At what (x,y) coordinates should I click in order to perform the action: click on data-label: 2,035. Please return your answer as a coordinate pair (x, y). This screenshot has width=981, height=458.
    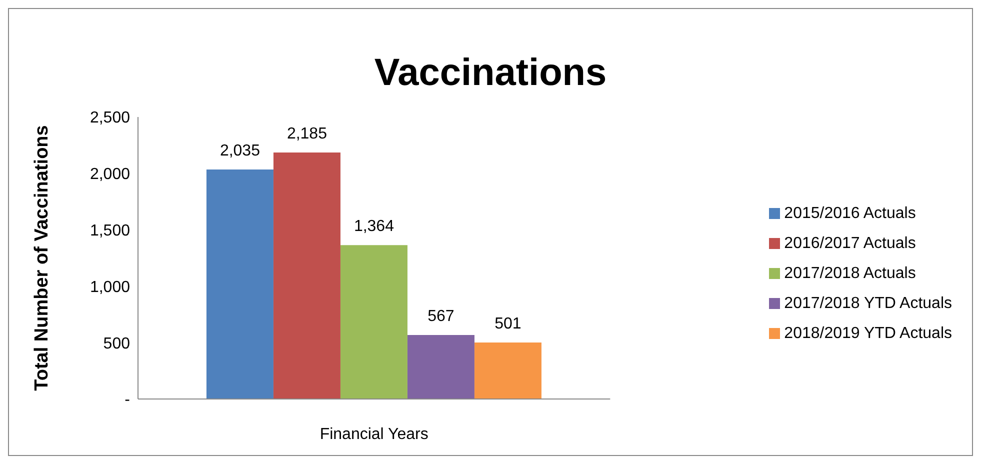
    Looking at the image, I should click on (240, 151).